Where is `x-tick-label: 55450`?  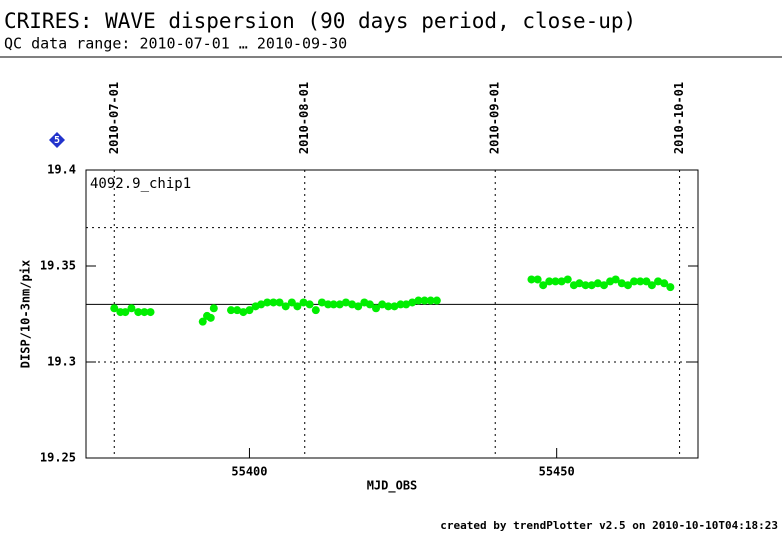
x-tick-label: 55450 is located at coordinates (557, 472).